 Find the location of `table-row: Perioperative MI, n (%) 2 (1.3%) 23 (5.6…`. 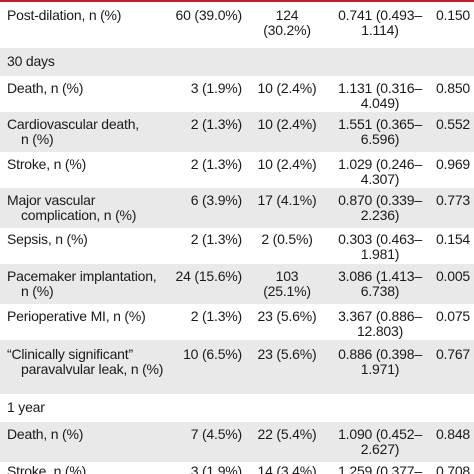

table-row: Perioperative MI, n (%) 2 (1.3%) 23 (5.6… is located at coordinates (237, 322).